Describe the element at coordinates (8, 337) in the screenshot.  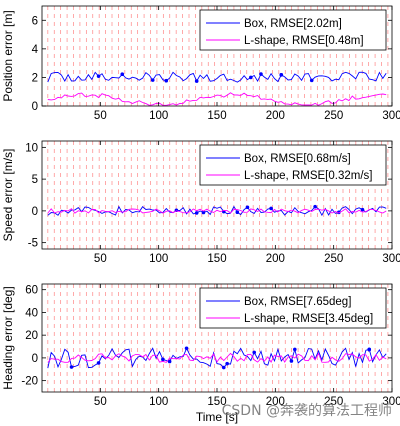
I see `y-axis-label: Heading error [deg]` at that location.